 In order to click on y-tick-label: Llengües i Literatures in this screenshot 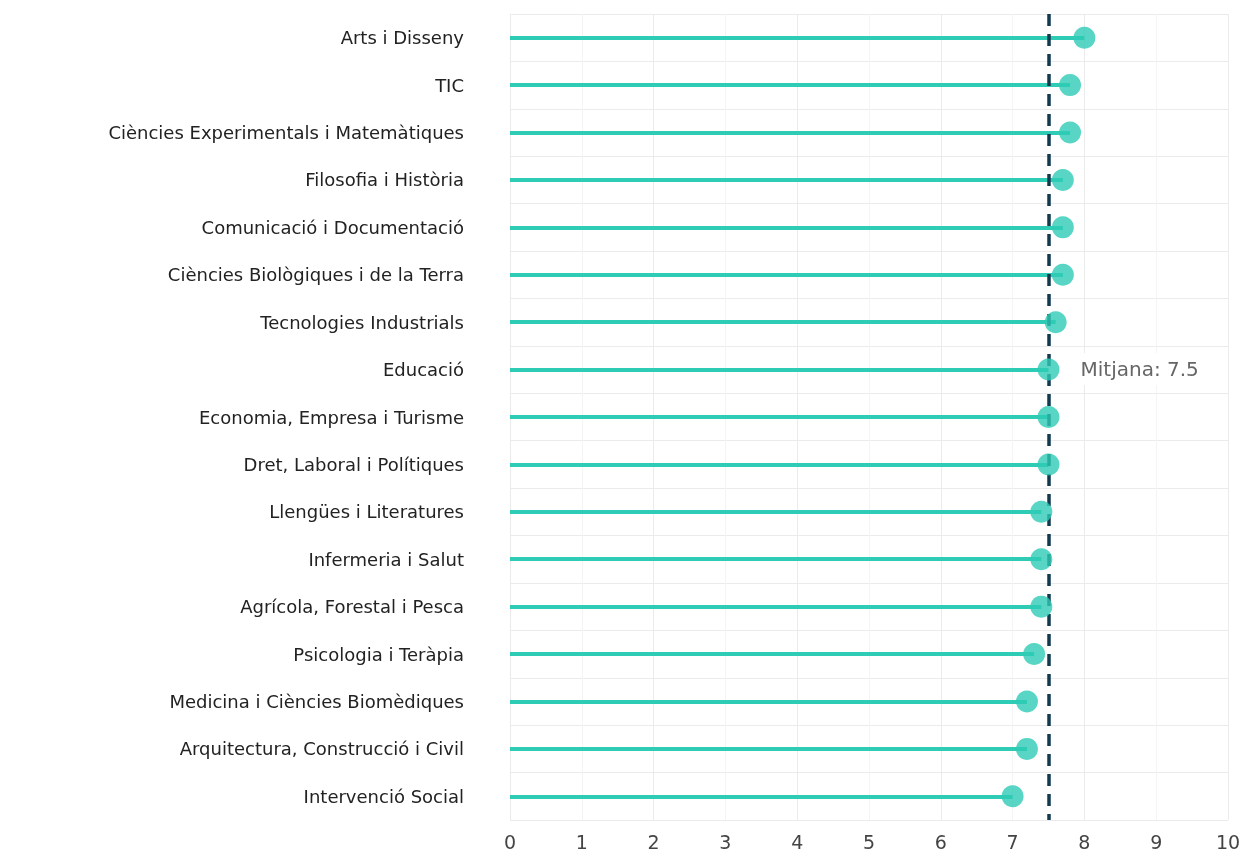, I will do `click(366, 512)`.